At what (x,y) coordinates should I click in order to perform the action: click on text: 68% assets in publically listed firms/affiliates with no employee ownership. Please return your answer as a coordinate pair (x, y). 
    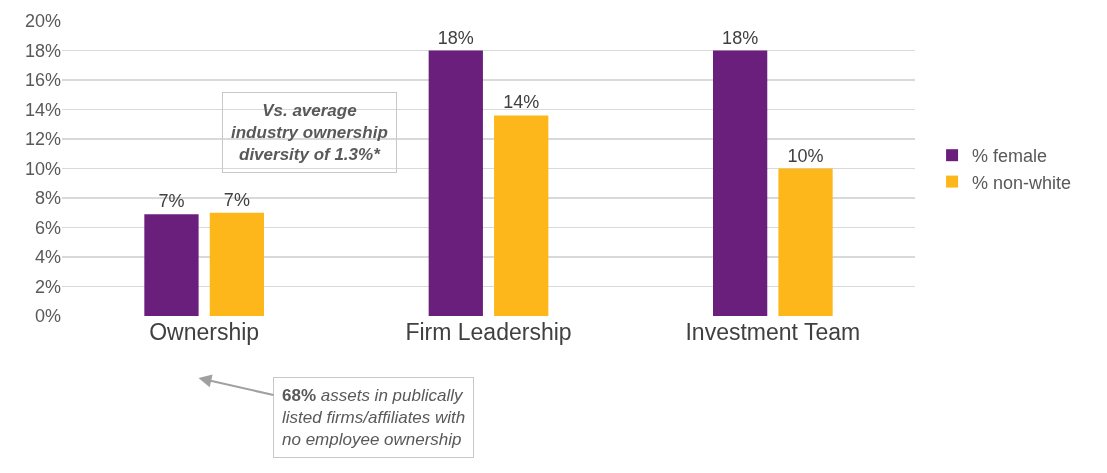
    Looking at the image, I should click on (374, 418).